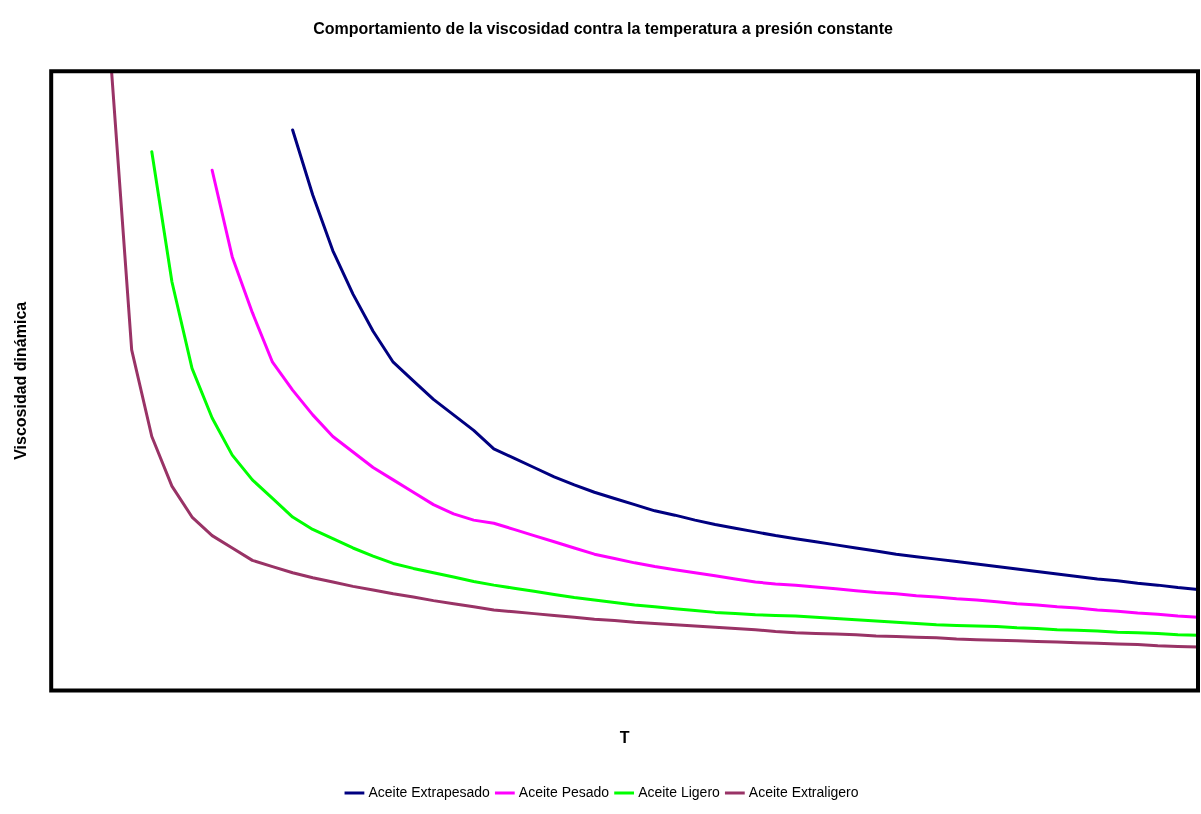 The height and width of the screenshot is (814, 1201). What do you see at coordinates (429, 791) in the screenshot?
I see `legend-label: Aceite Extrapesado` at bounding box center [429, 791].